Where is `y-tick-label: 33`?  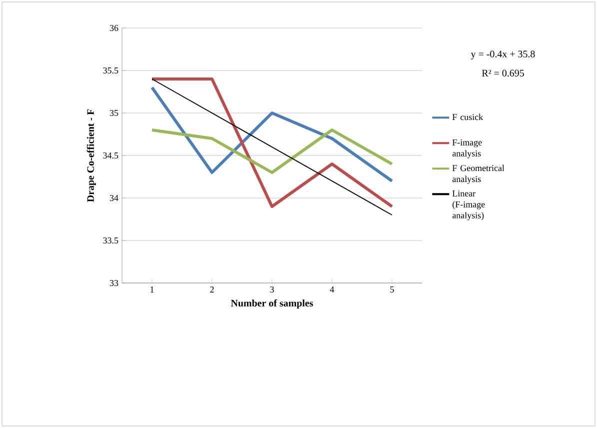
y-tick-label: 33 is located at coordinates (114, 283).